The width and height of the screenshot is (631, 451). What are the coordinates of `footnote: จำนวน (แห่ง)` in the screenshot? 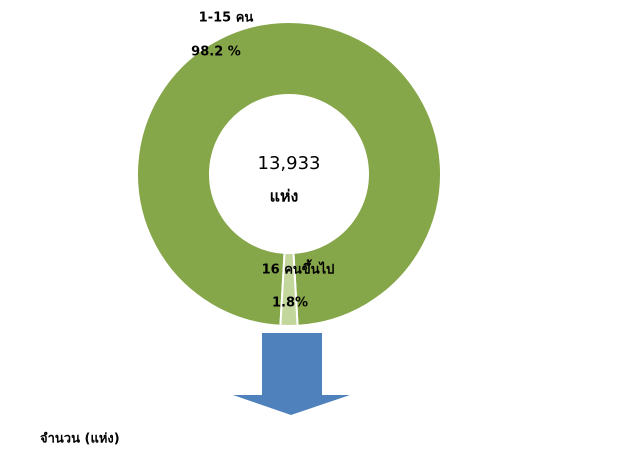 It's located at (80, 439).